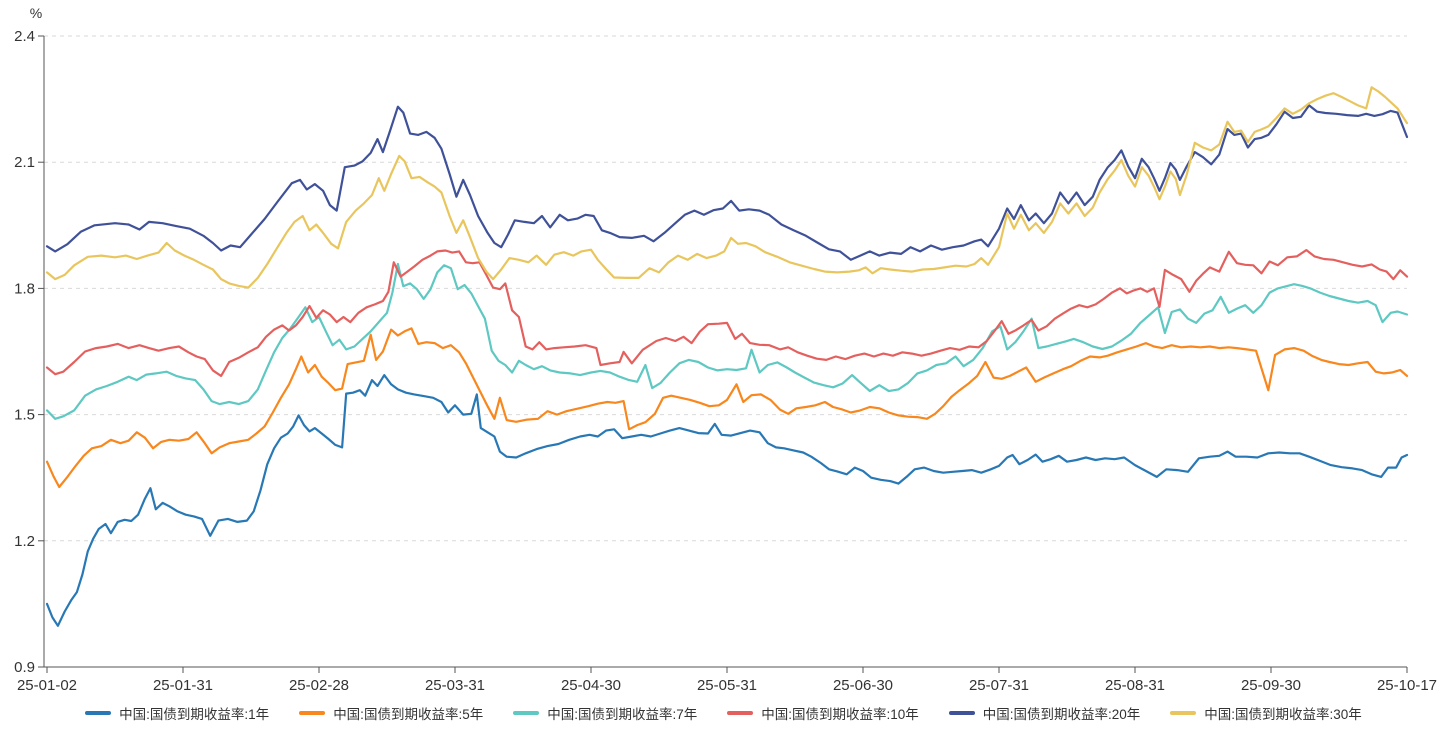 Image resolution: width=1447 pixels, height=732 pixels. Describe the element at coordinates (622, 714) in the screenshot. I see `legend-label: 中国:国债到期收益率:7年` at that location.